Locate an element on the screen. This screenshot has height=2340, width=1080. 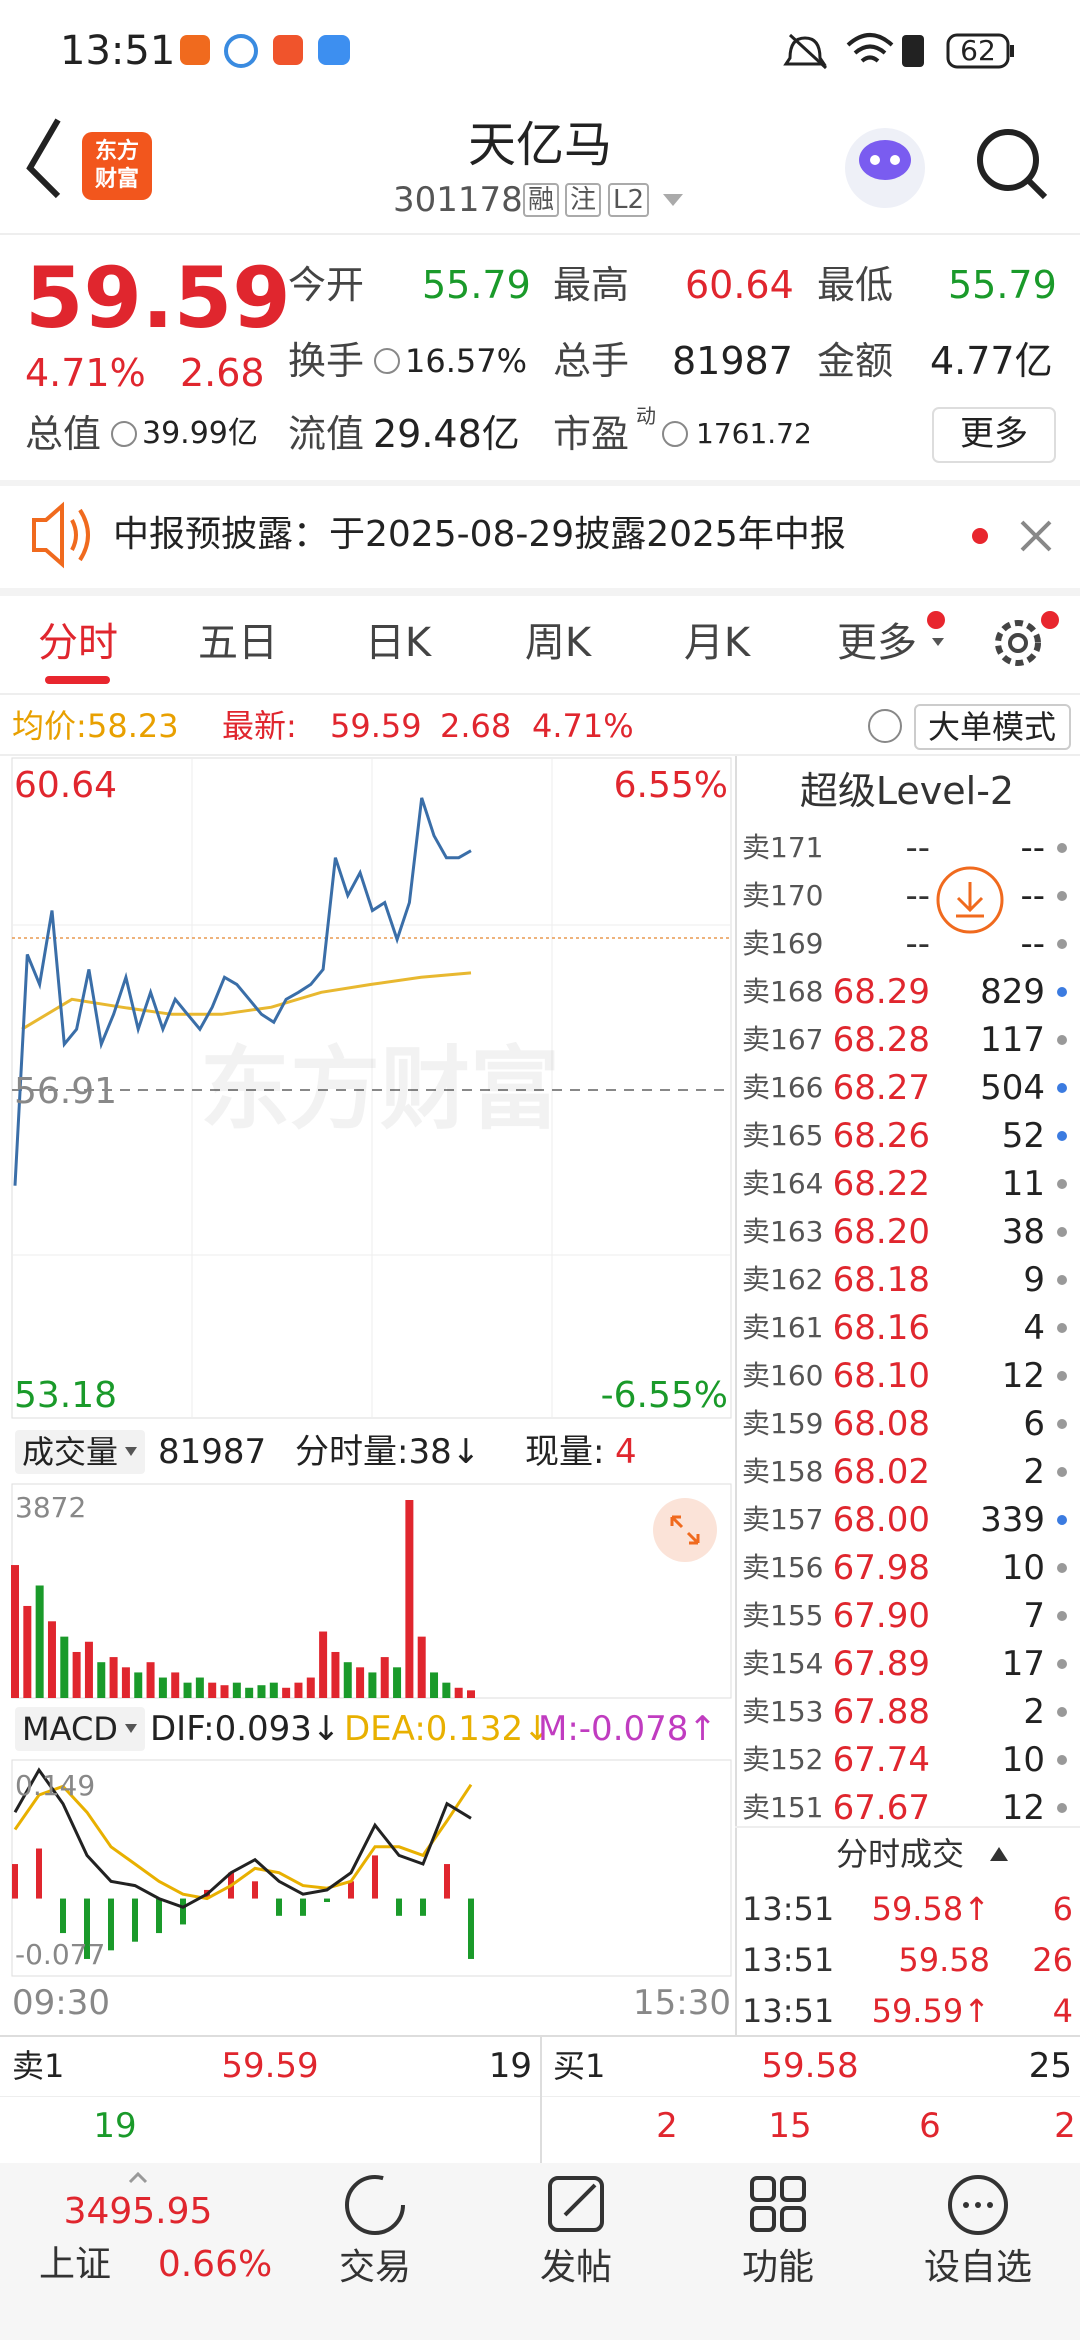
dif-label: DIF:0.093↓ is located at coordinates (245, 1729).